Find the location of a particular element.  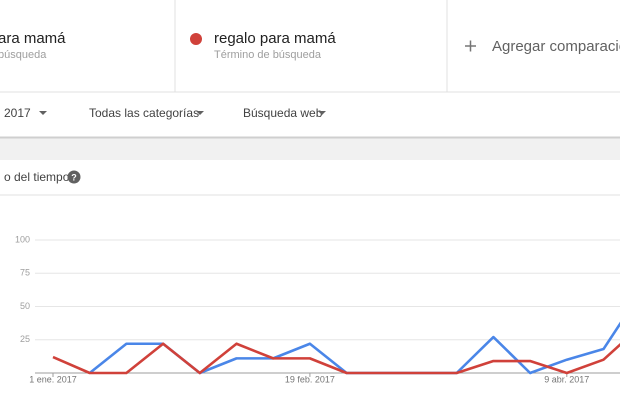

plot-area is located at coordinates (336, 348).